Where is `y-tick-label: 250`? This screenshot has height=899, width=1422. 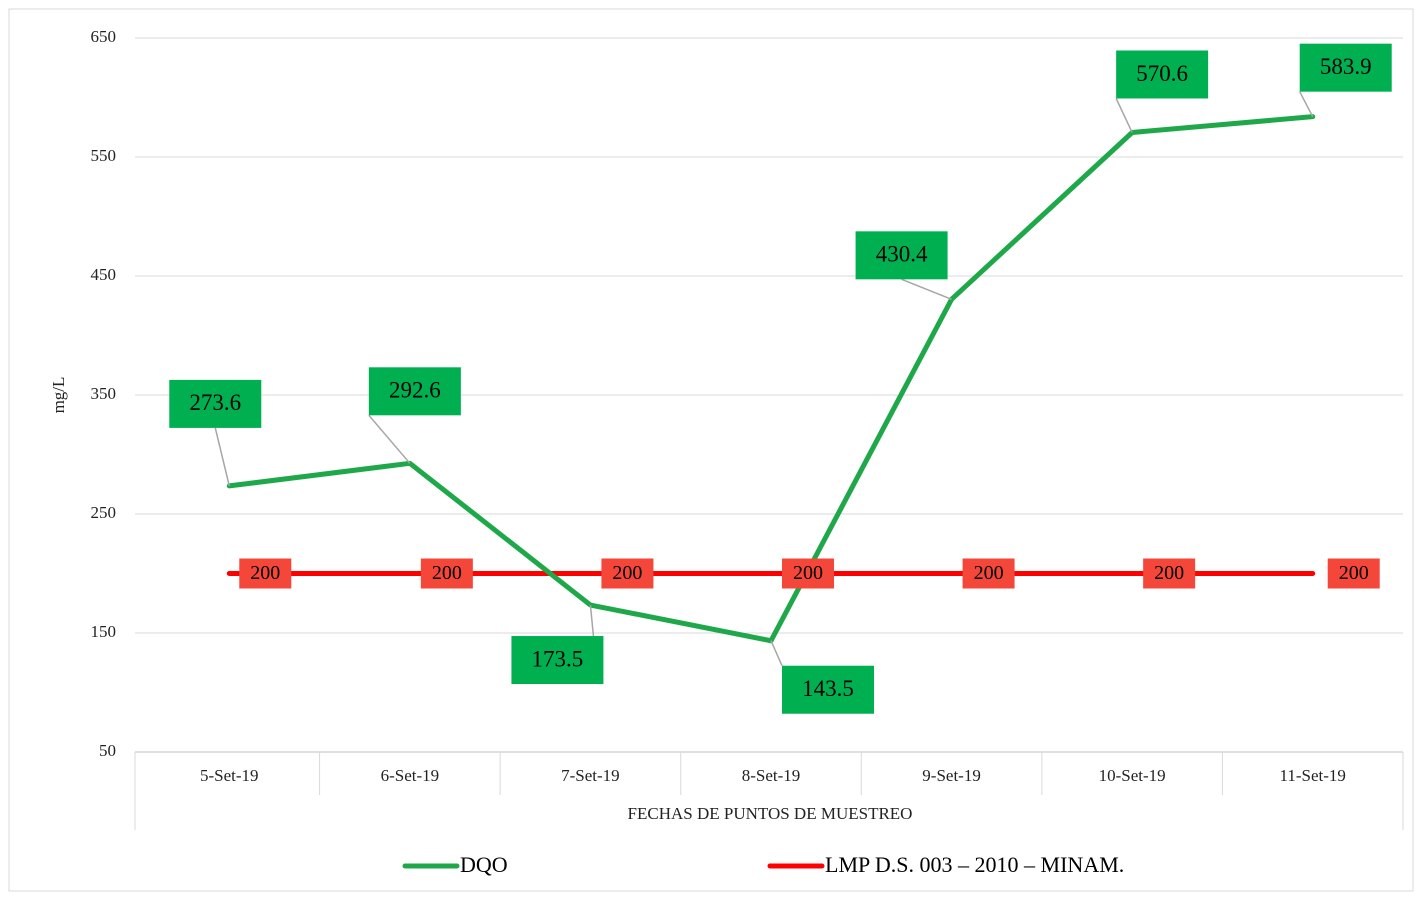 y-tick-label: 250 is located at coordinates (104, 512).